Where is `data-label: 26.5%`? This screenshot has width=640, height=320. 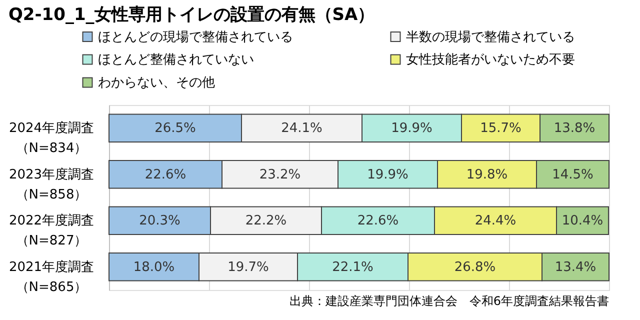 data-label: 26.5% is located at coordinates (175, 128).